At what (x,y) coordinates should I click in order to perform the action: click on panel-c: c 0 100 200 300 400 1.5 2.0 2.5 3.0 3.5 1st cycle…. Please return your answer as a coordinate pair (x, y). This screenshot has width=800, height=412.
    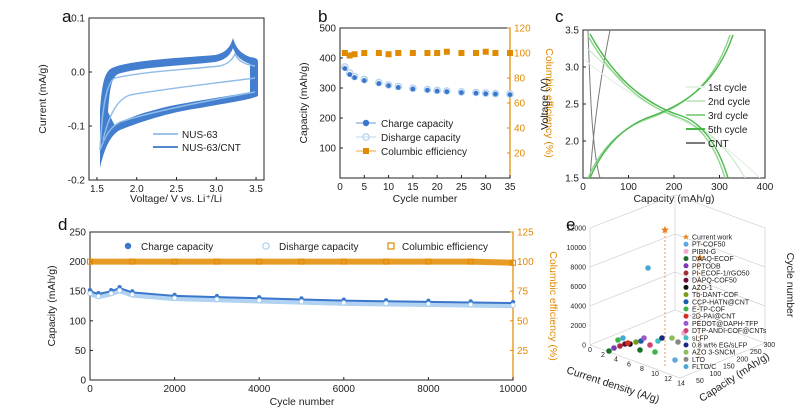
    Looking at the image, I should click on (656, 106).